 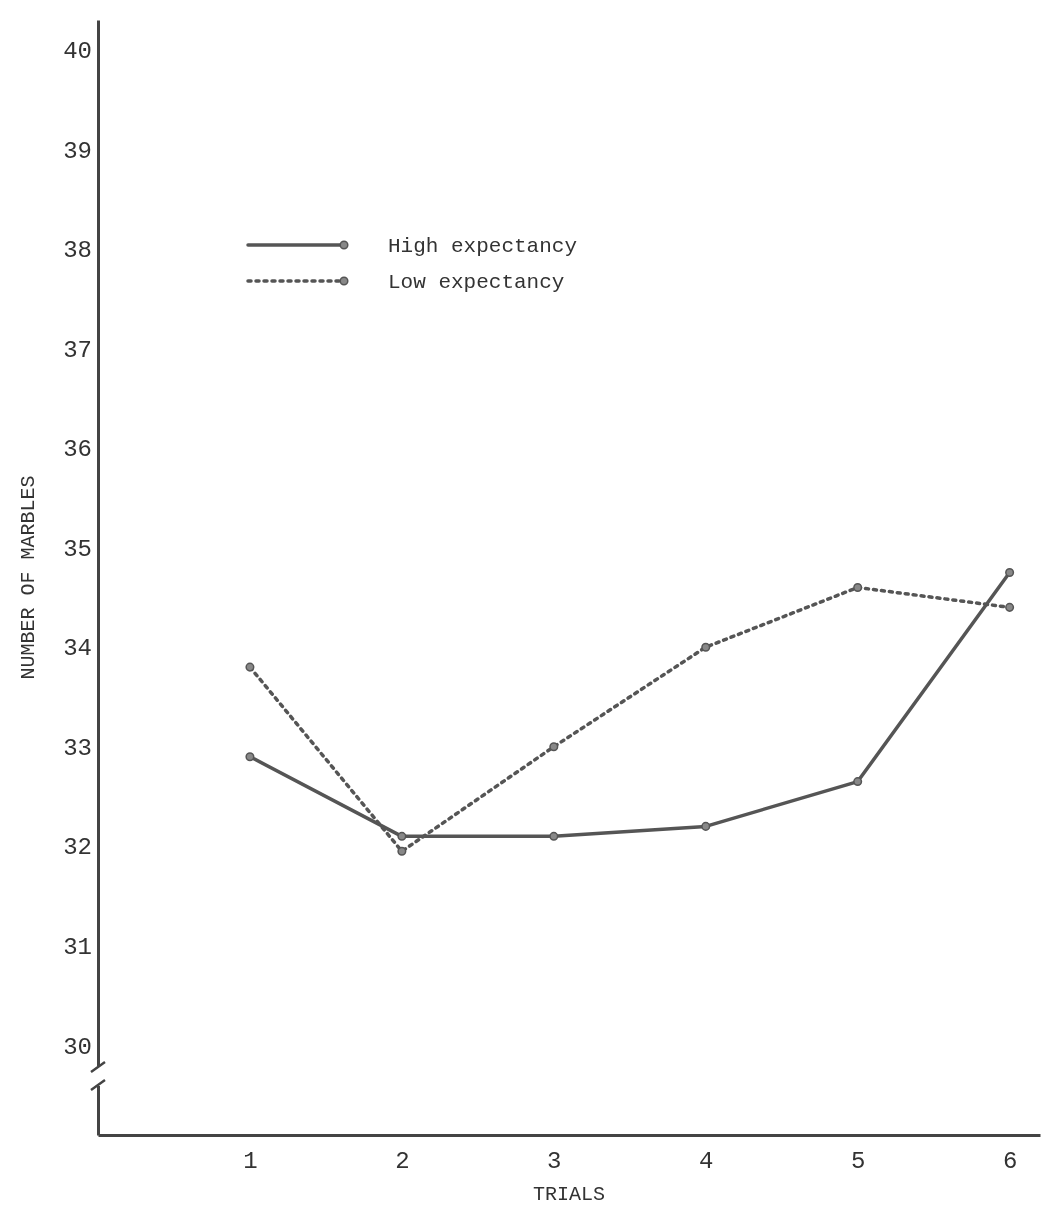 I want to click on y-tick-label: 38, so click(x=77, y=251).